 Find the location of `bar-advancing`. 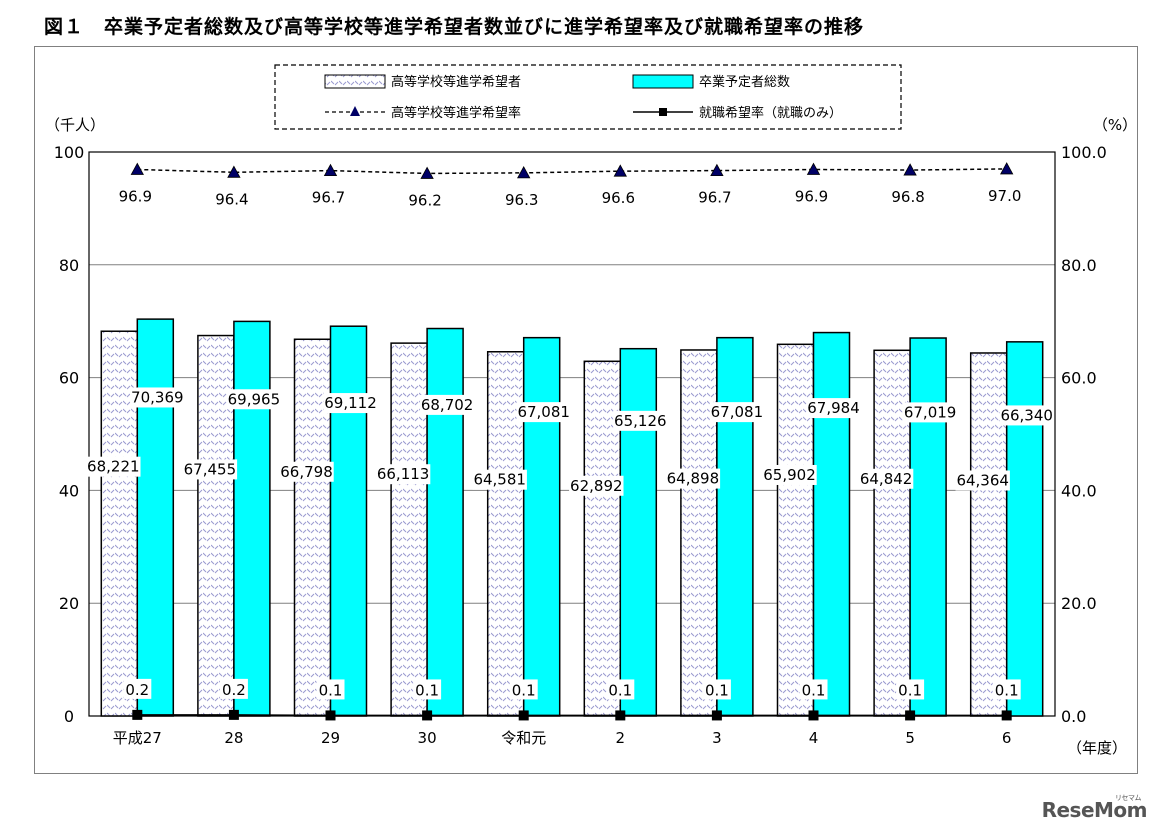

bar-advancing is located at coordinates (409, 529).